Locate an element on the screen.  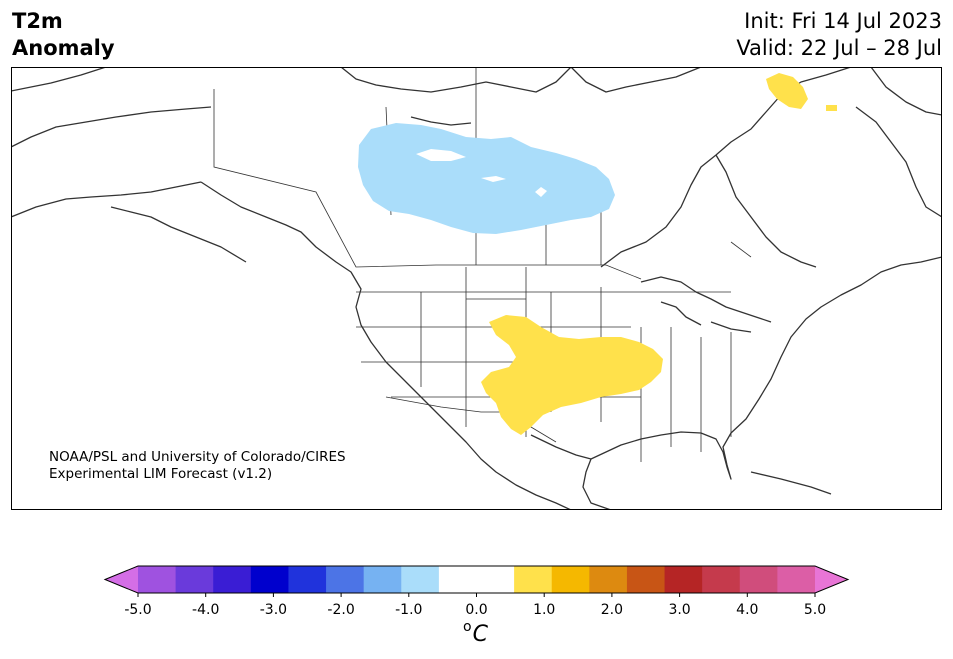
colorbar: -5.0 -4.0 -3.0 -2.0 -1.0 0.0 1.0 2.0 3.0 4.0 5.0 is located at coordinates (476, 591).